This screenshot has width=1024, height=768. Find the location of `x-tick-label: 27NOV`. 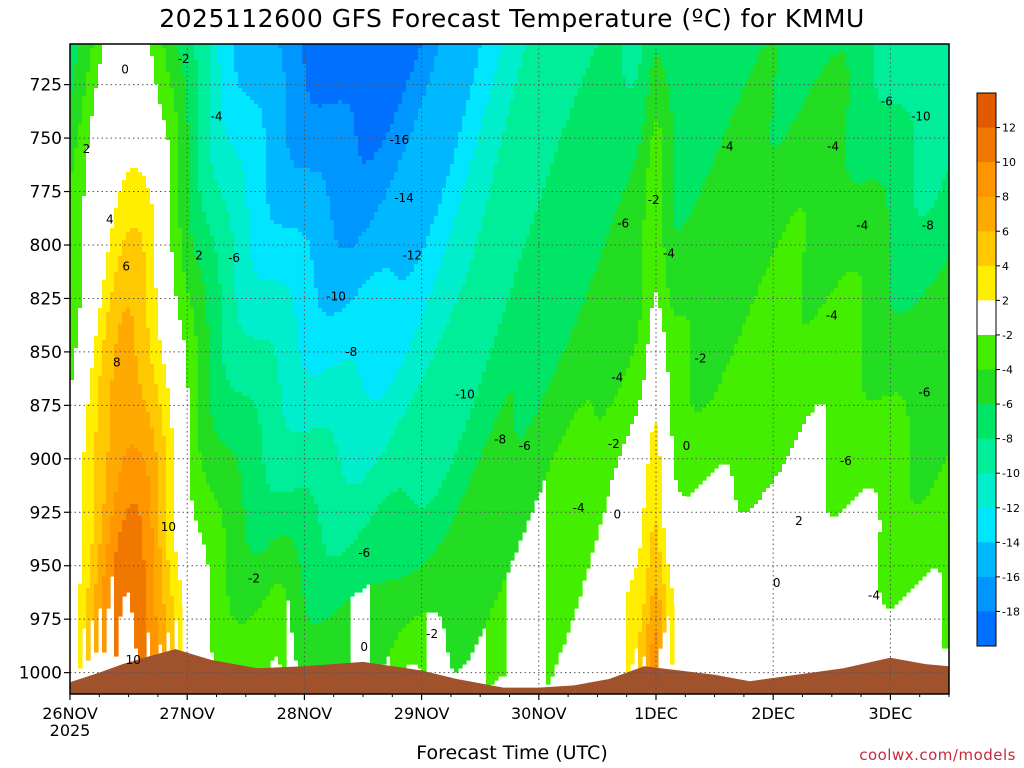

x-tick-label: 27NOV is located at coordinates (187, 713).